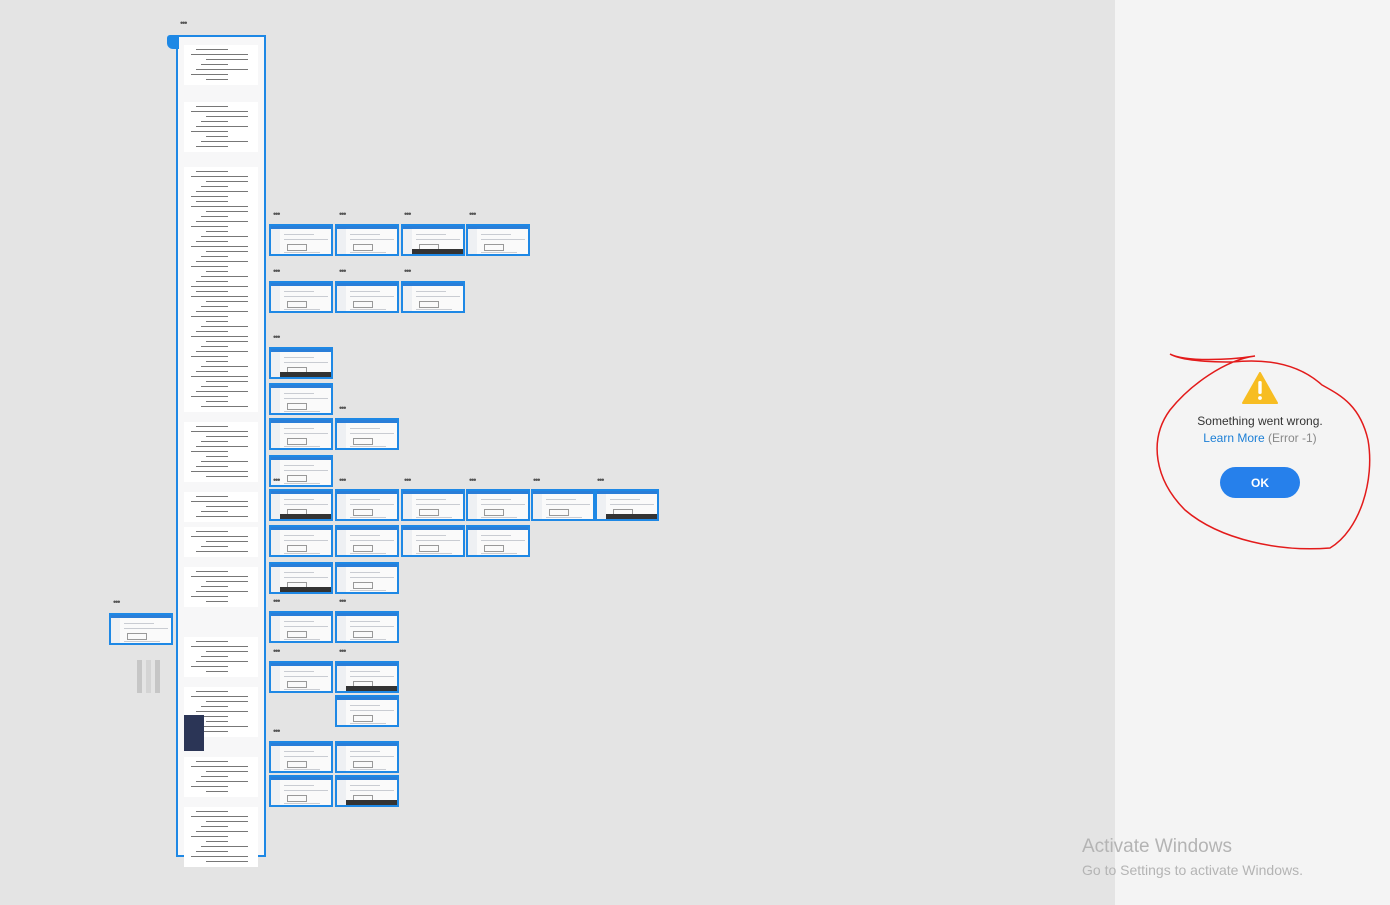  What do you see at coordinates (173, 42) in the screenshot?
I see `artboard-selection-tab` at bounding box center [173, 42].